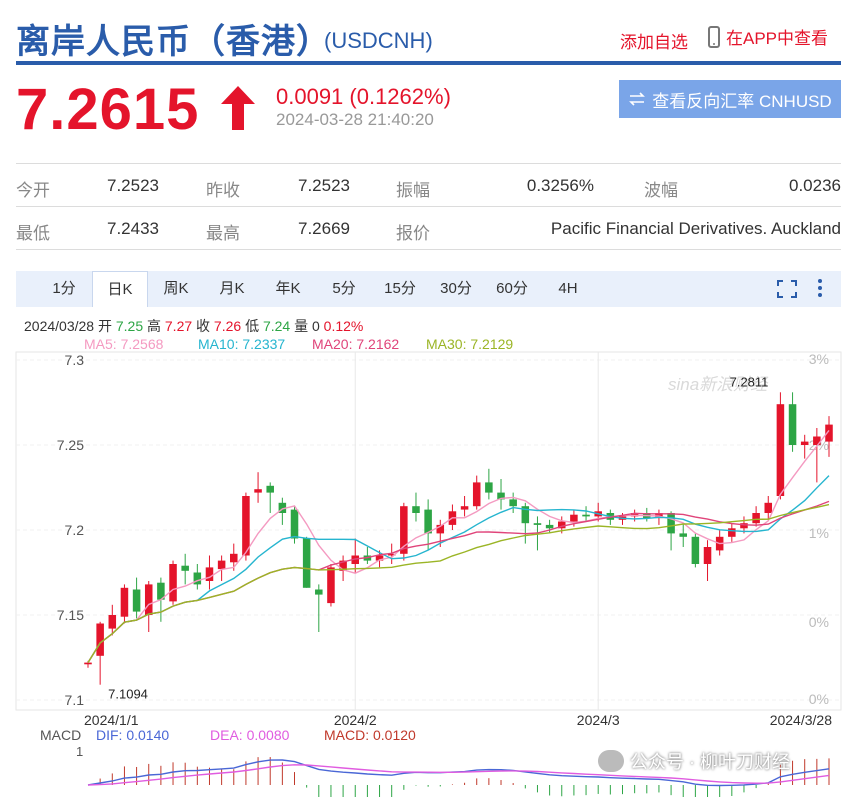 Image resolution: width=861 pixels, height=797 pixels. What do you see at coordinates (363, 96) in the screenshot?
I see `price-change: 0.0091 (0.1262%)` at bounding box center [363, 96].